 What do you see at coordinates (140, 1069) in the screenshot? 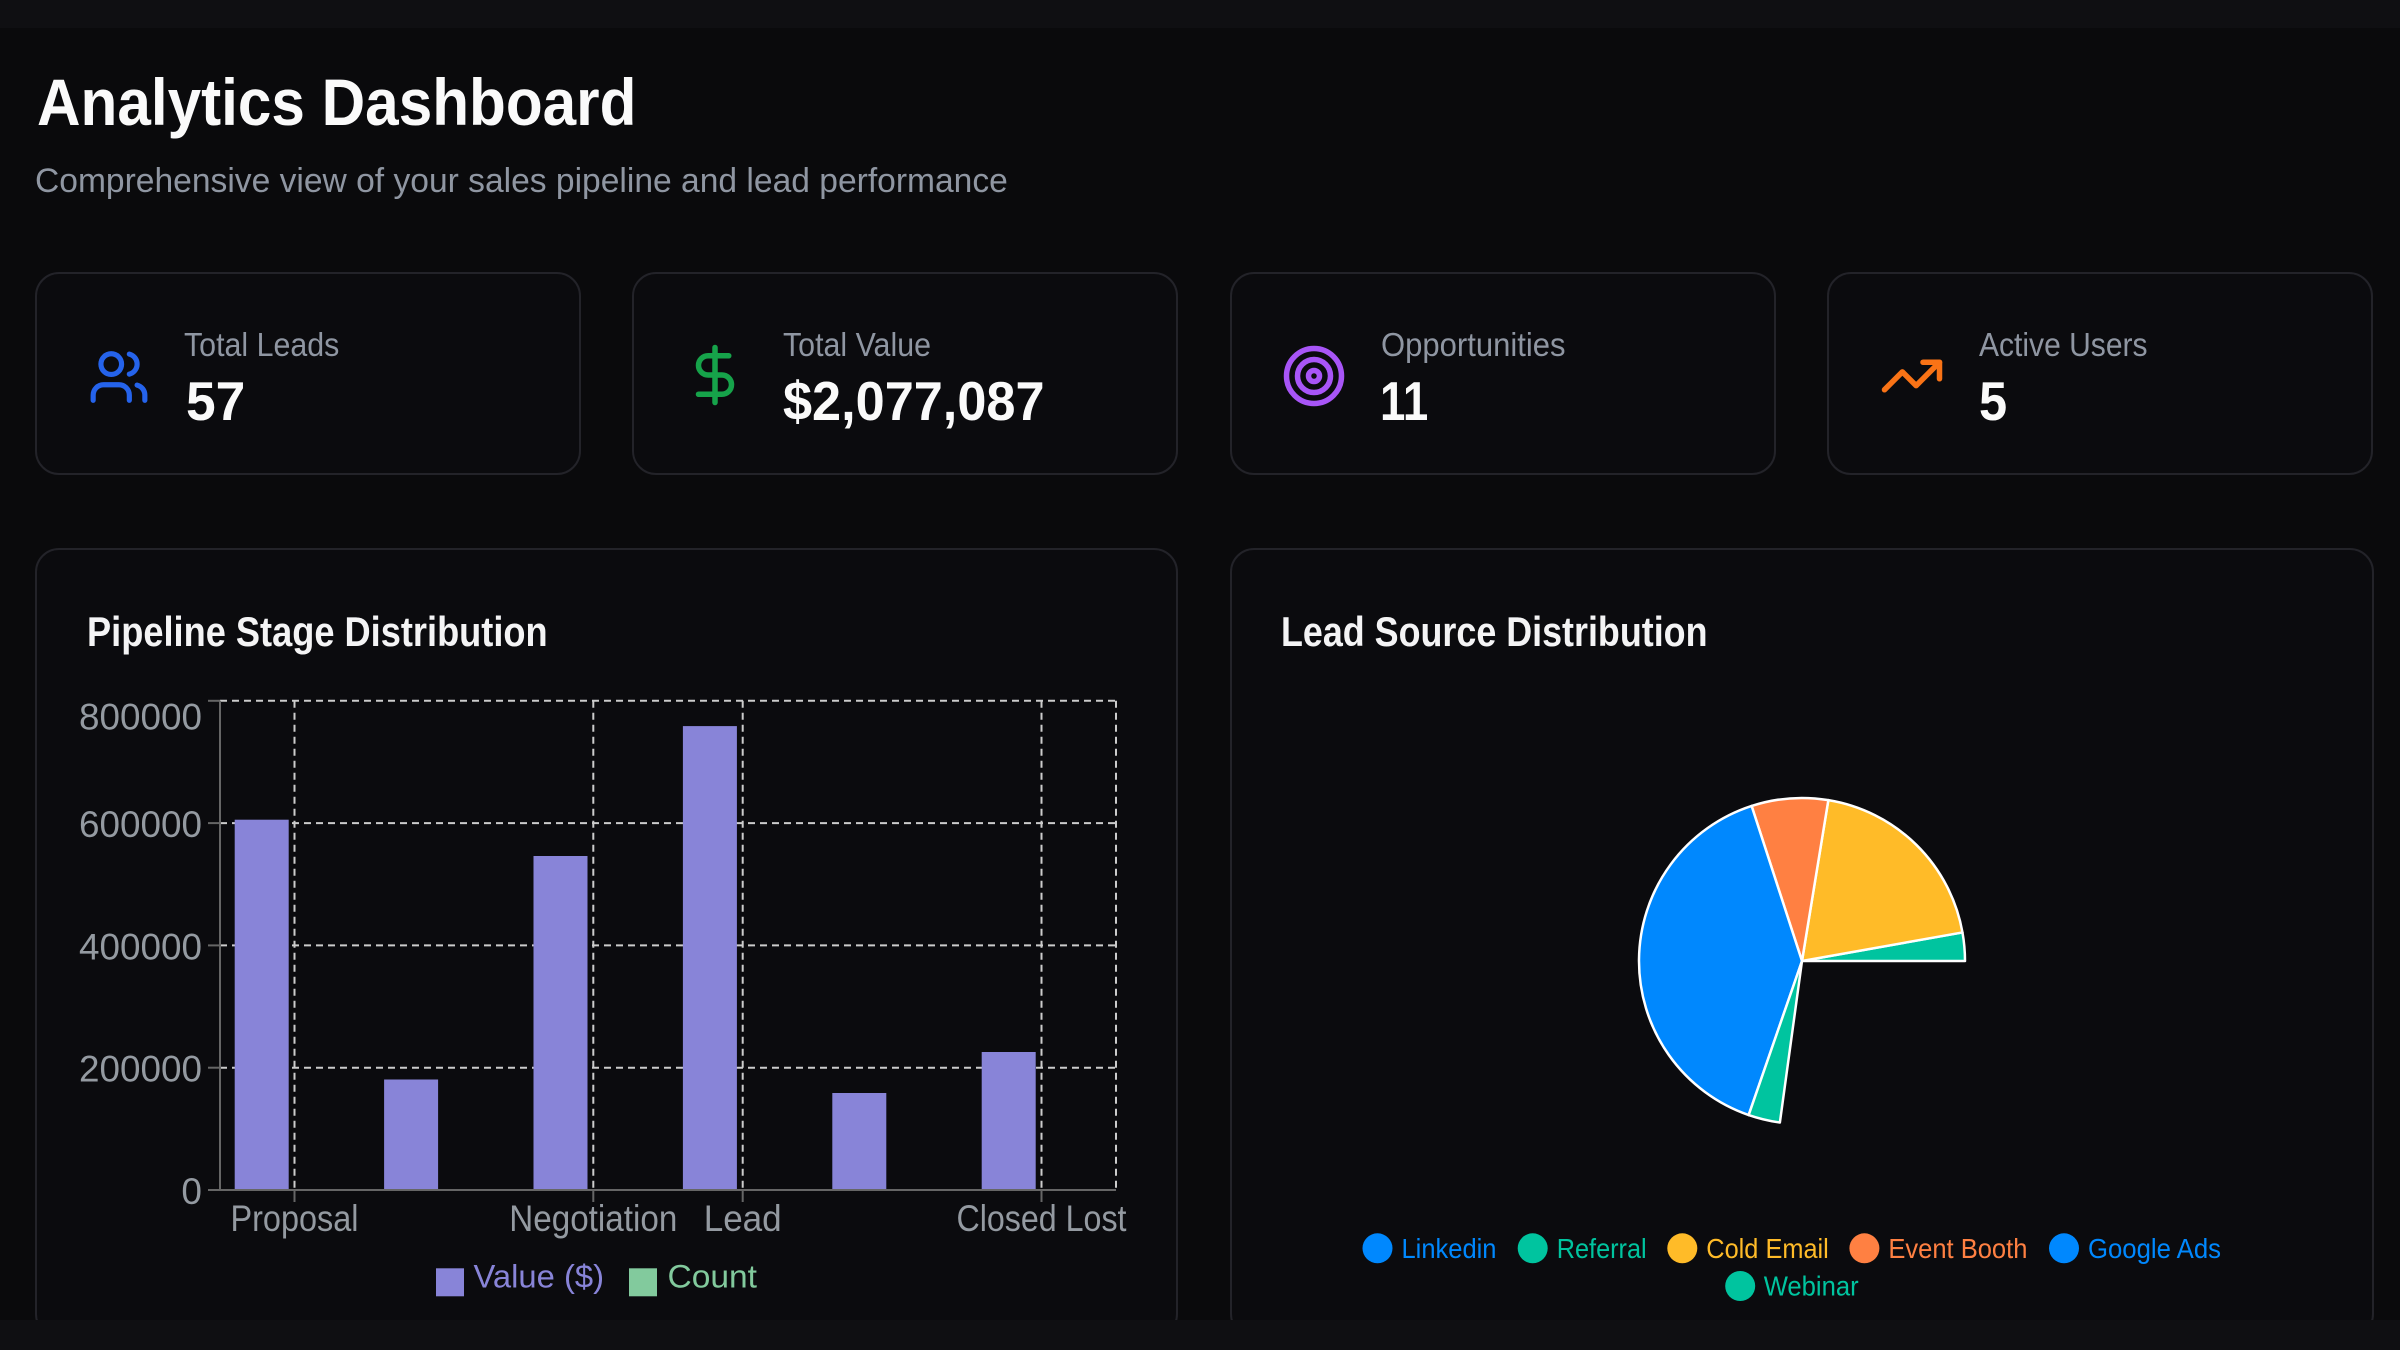
I see `svg-text: 200000` at bounding box center [140, 1069].